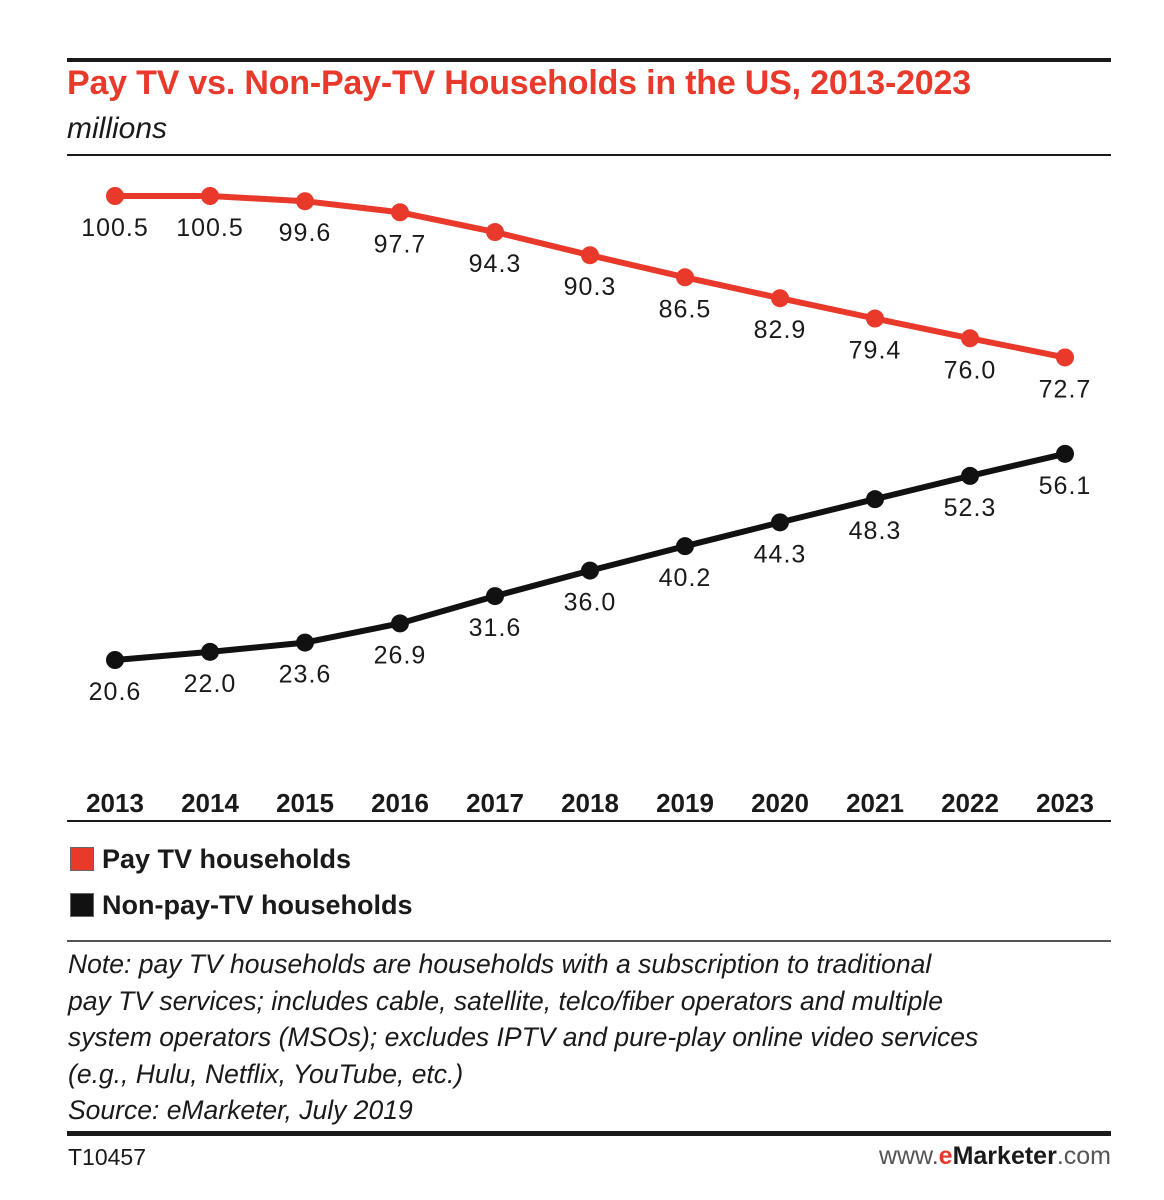  I want to click on data-label-non-pay-tv: 26.9, so click(400, 655).